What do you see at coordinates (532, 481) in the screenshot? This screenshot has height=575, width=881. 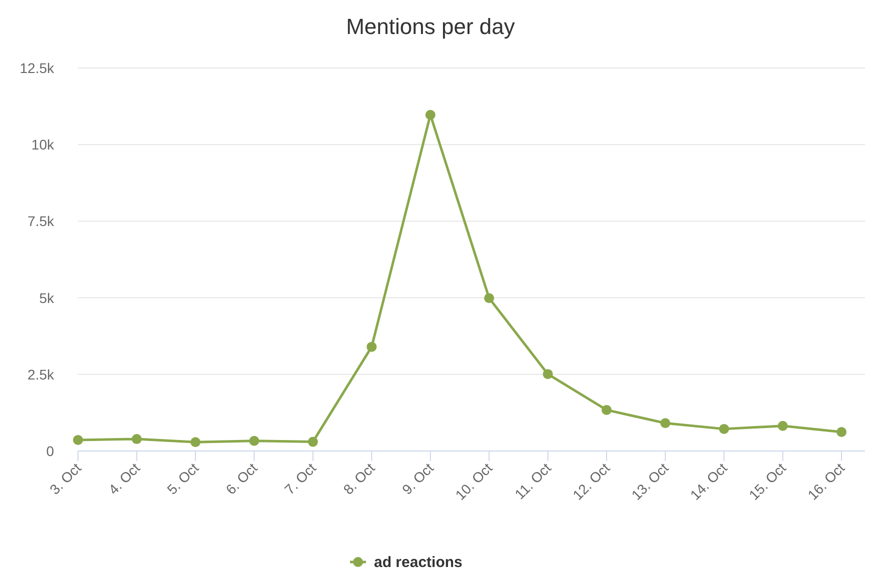 I see `x-tick-label: 11. Oct` at bounding box center [532, 481].